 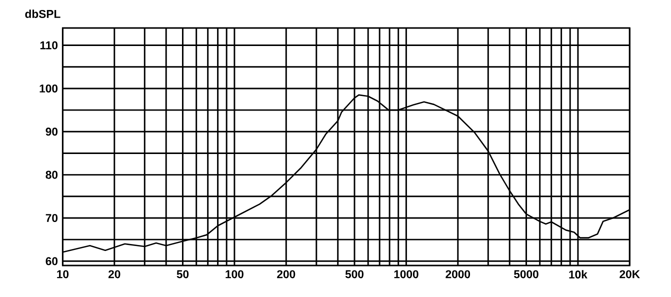 What do you see at coordinates (406, 274) in the screenshot?
I see `x-tick-label: 1000` at bounding box center [406, 274].